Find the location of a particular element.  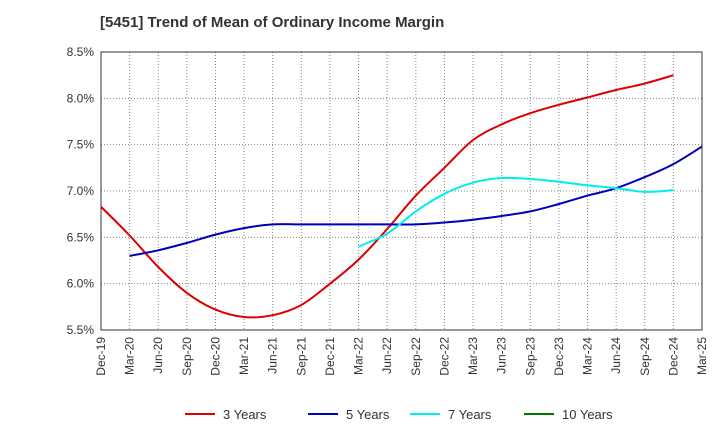

x-tick-label: Dec-22 is located at coordinates (444, 356).